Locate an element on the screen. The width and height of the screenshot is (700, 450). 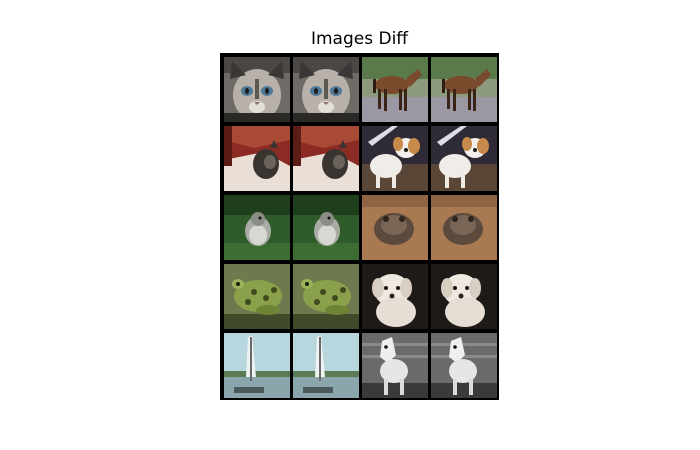
white-puppy-image-original is located at coordinates (395, 296).